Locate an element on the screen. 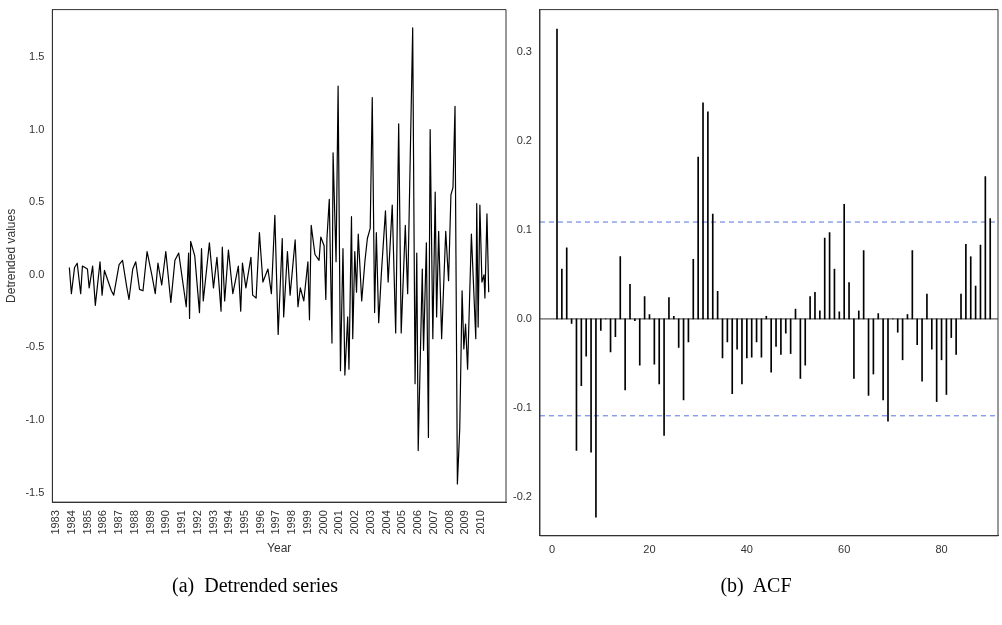  x-tick-label: 2000 is located at coordinates (322, 522).